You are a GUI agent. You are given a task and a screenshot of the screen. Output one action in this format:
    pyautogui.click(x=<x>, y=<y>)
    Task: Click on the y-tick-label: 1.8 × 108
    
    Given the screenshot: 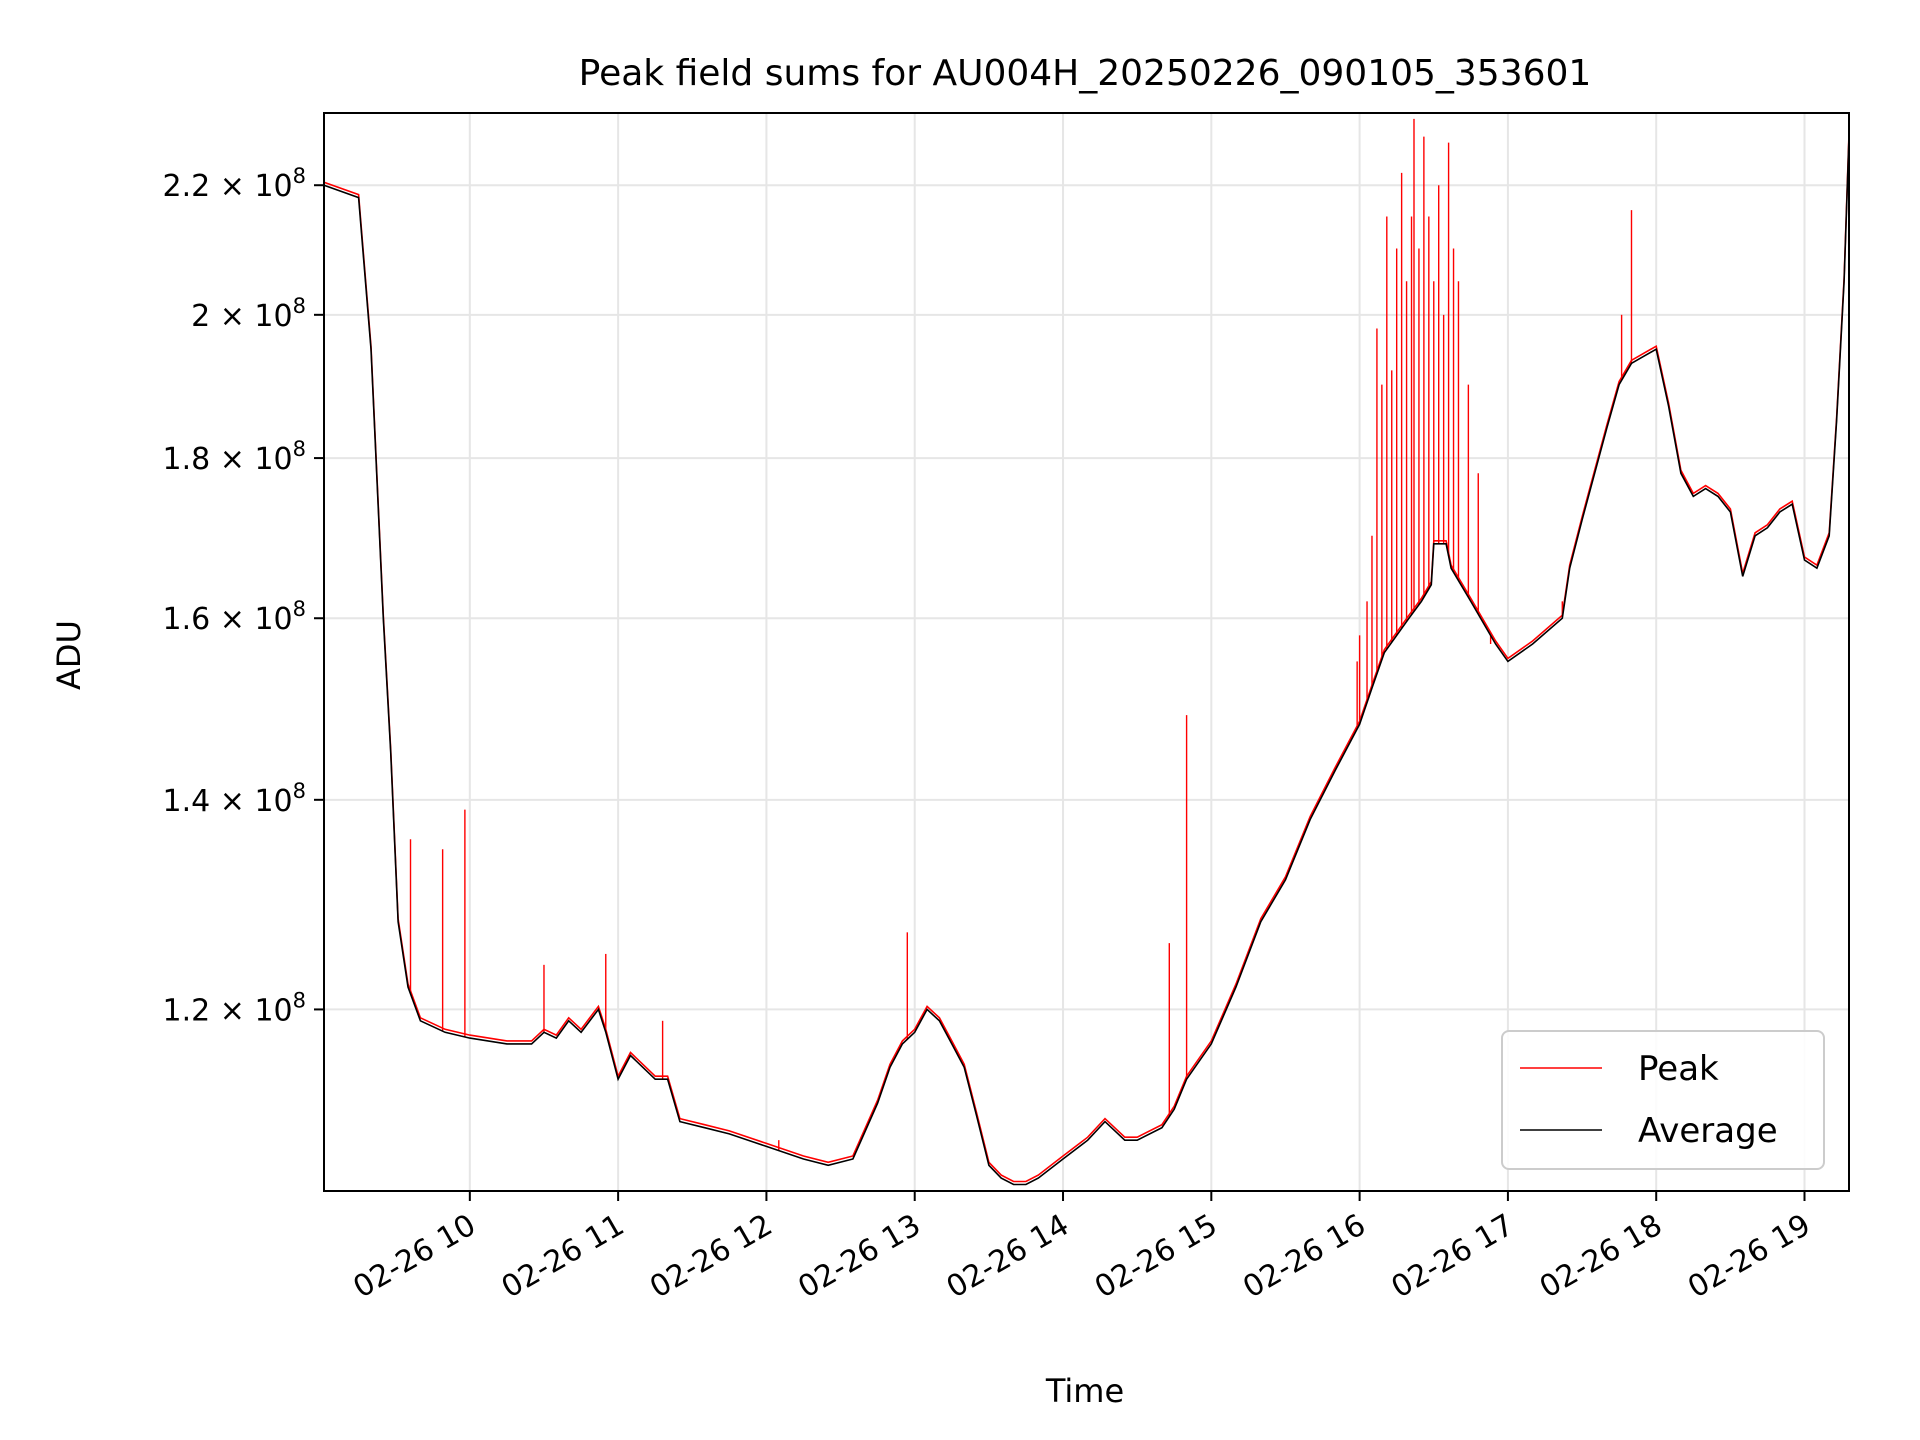 What is the action you would take?
    pyautogui.click(x=234, y=457)
    